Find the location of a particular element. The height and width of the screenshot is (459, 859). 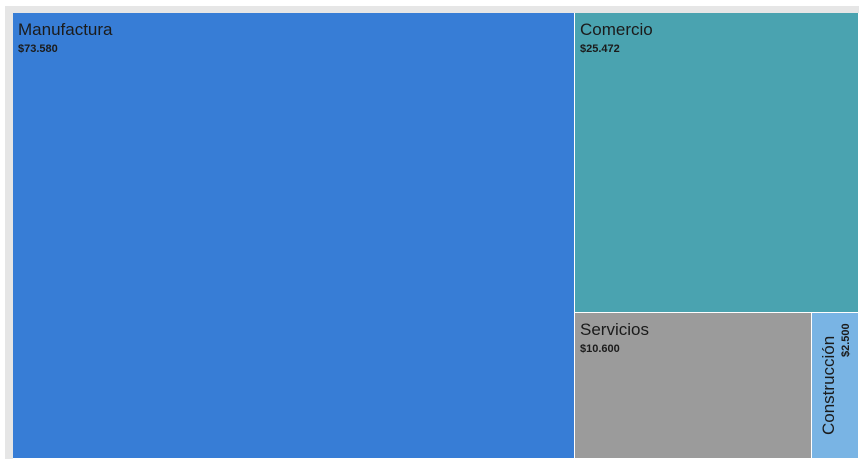

tile-label: Comercio is located at coordinates (616, 29).